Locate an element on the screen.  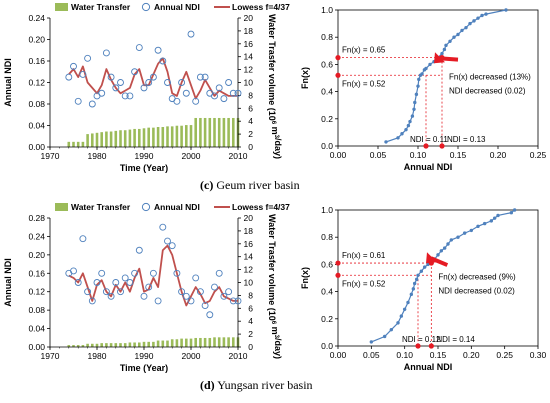
y-tick-label: 0.4 is located at coordinates (327, 92).